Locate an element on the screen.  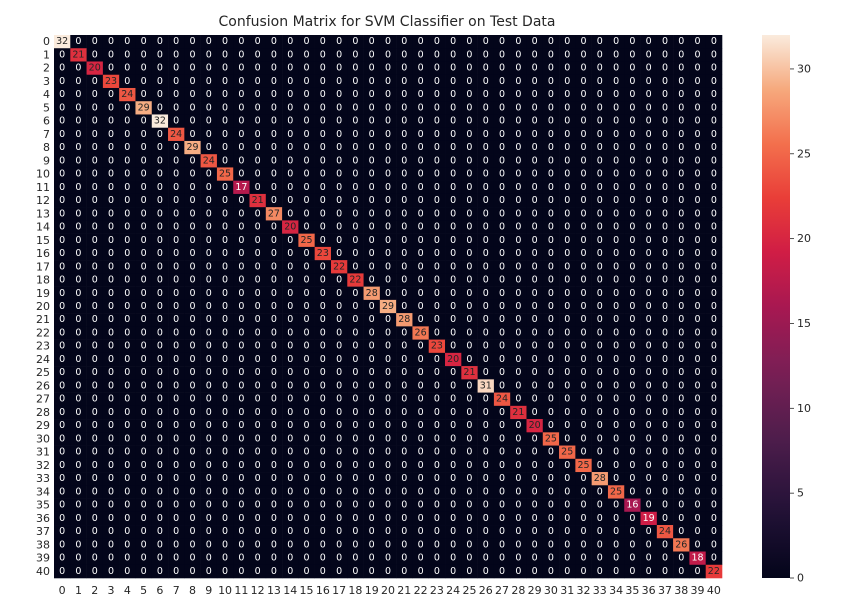
x-tick-label: 33 is located at coordinates (600, 590).